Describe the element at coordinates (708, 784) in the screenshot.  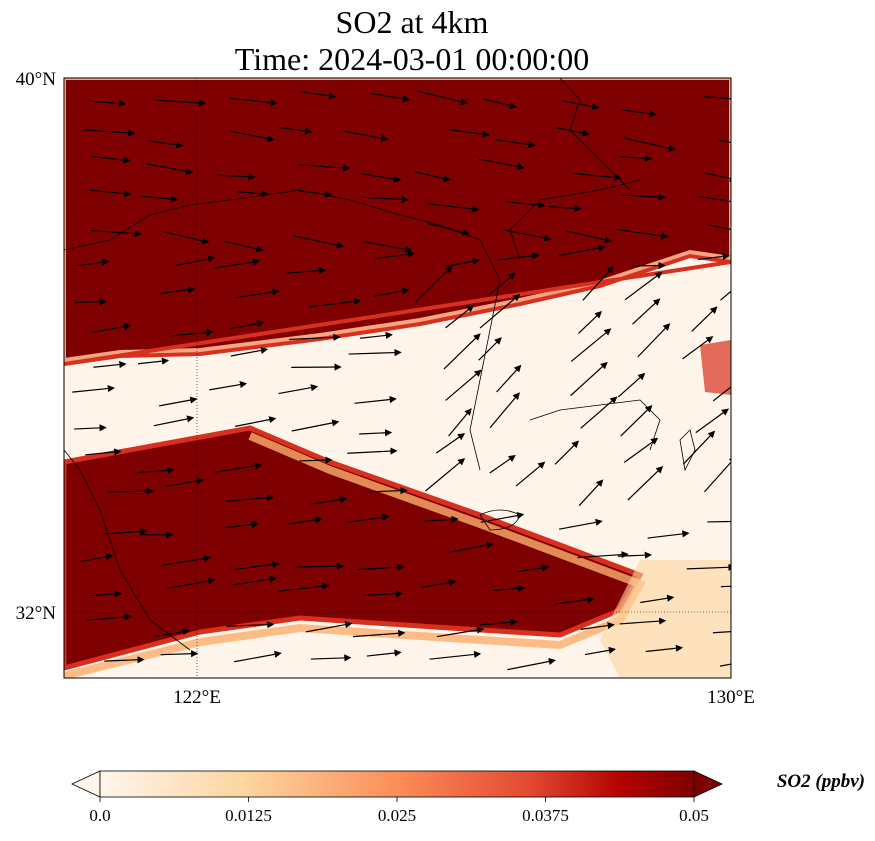
I see `colorbar-extend-max` at that location.